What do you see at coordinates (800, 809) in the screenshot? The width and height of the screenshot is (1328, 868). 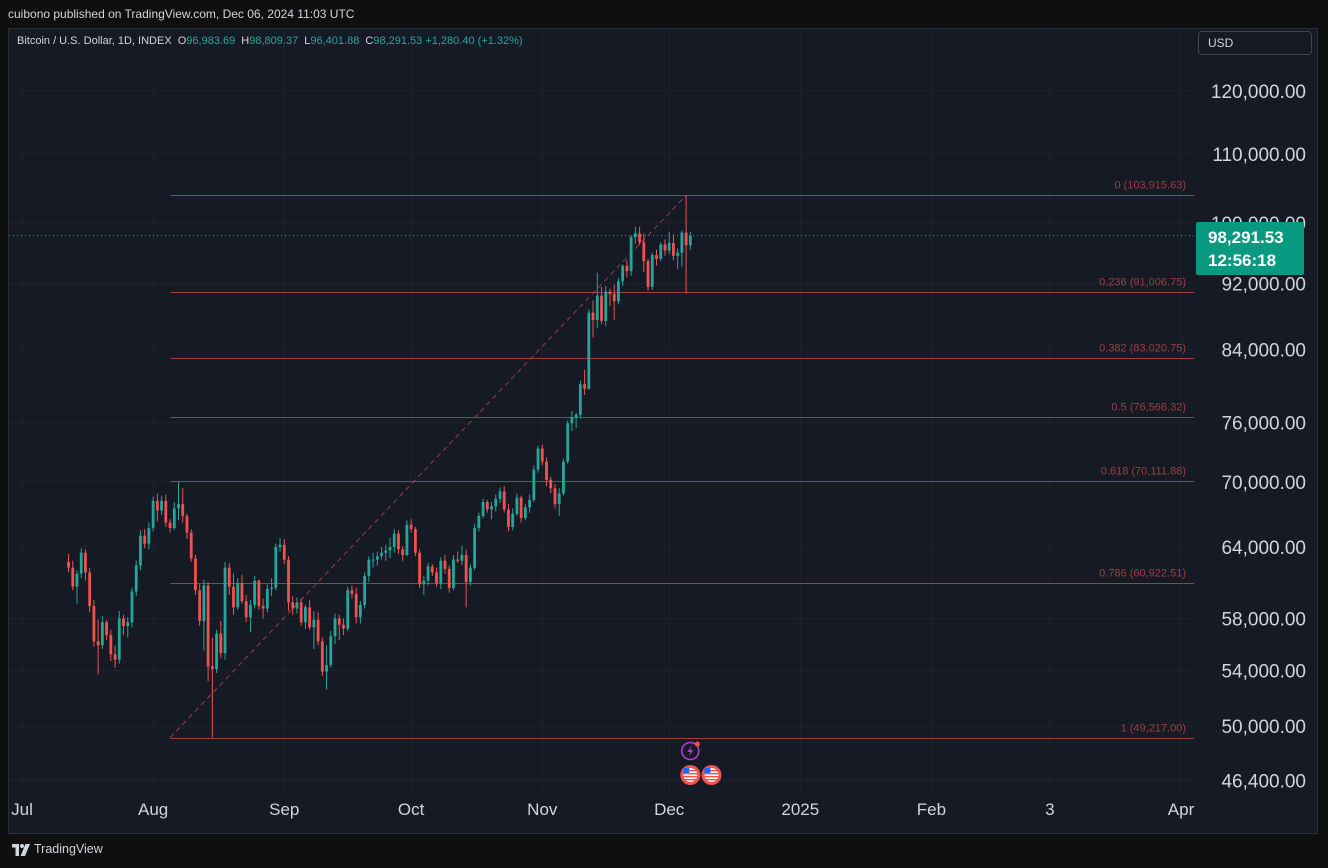 I see `time-axis-label: 2025` at bounding box center [800, 809].